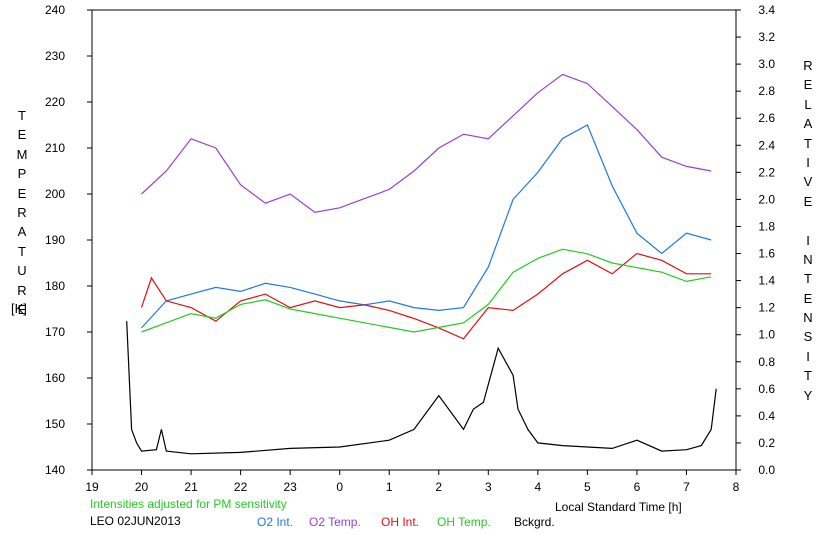 This screenshot has width=828, height=535. Describe the element at coordinates (766, 470) in the screenshot. I see `right-y-tick-label: 0.0` at that location.